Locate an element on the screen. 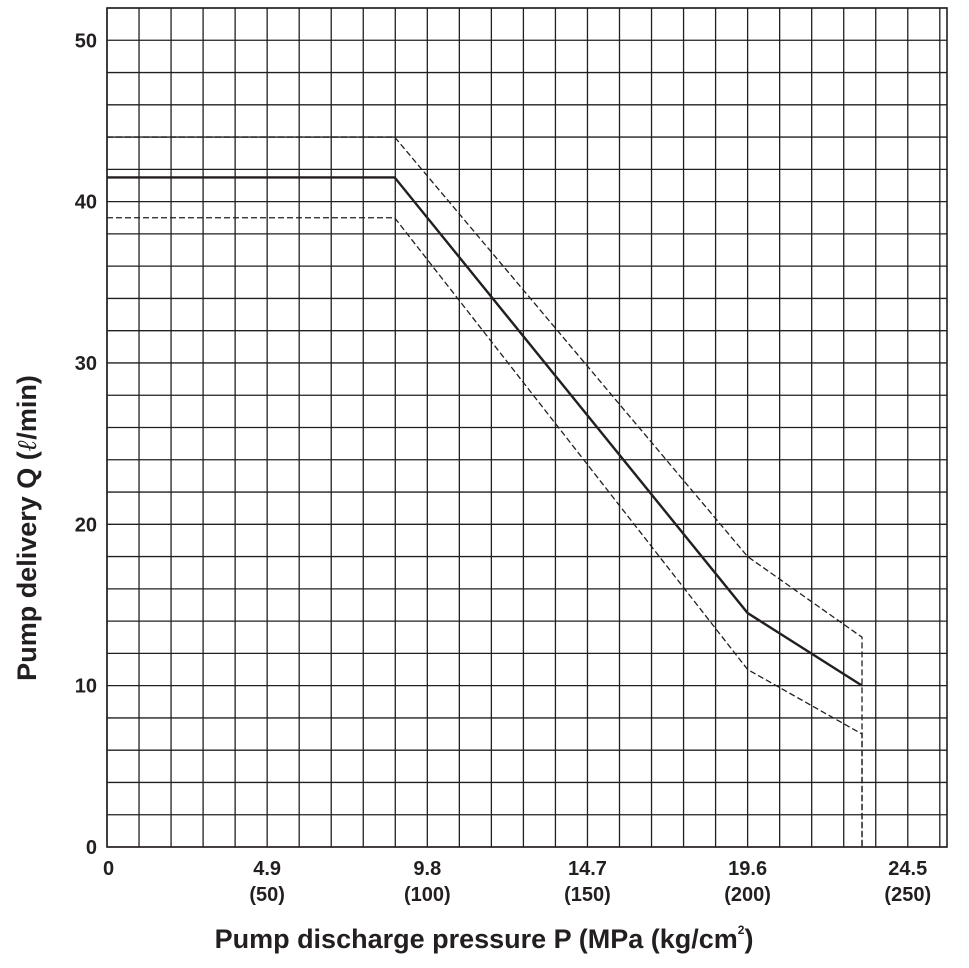 The height and width of the screenshot is (968, 969). y-axis-title-suffix: /min) is located at coordinates (27, 407).